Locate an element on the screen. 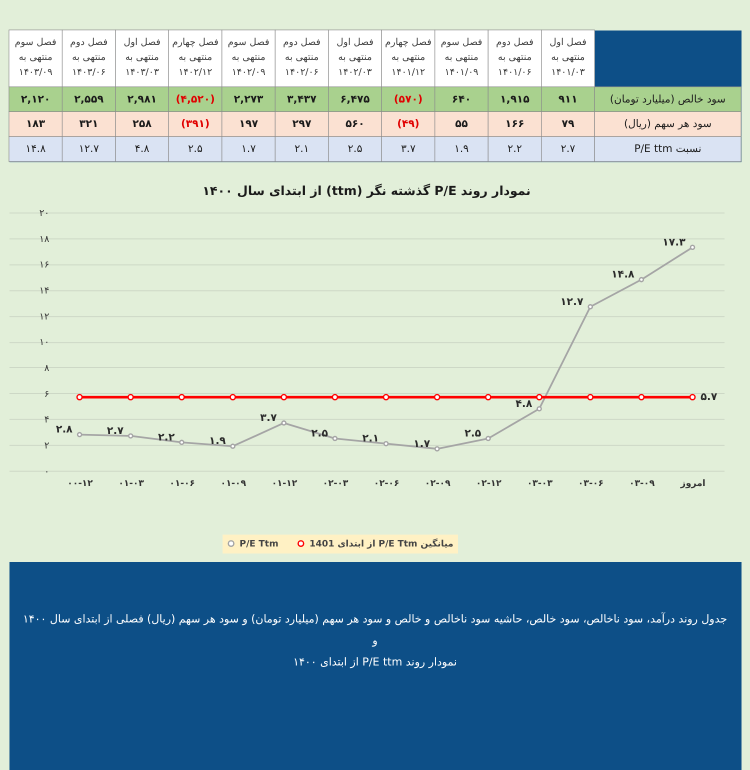 The height and width of the screenshot is (770, 750). data-label: ۷۹ is located at coordinates (568, 124).